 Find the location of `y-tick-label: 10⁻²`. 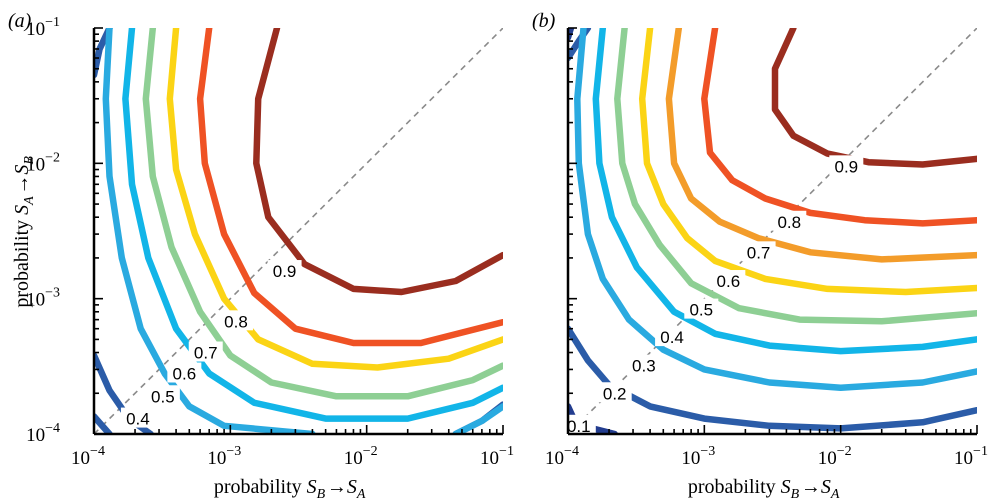

y-tick-label: 10⁻² is located at coordinates (43, 162).